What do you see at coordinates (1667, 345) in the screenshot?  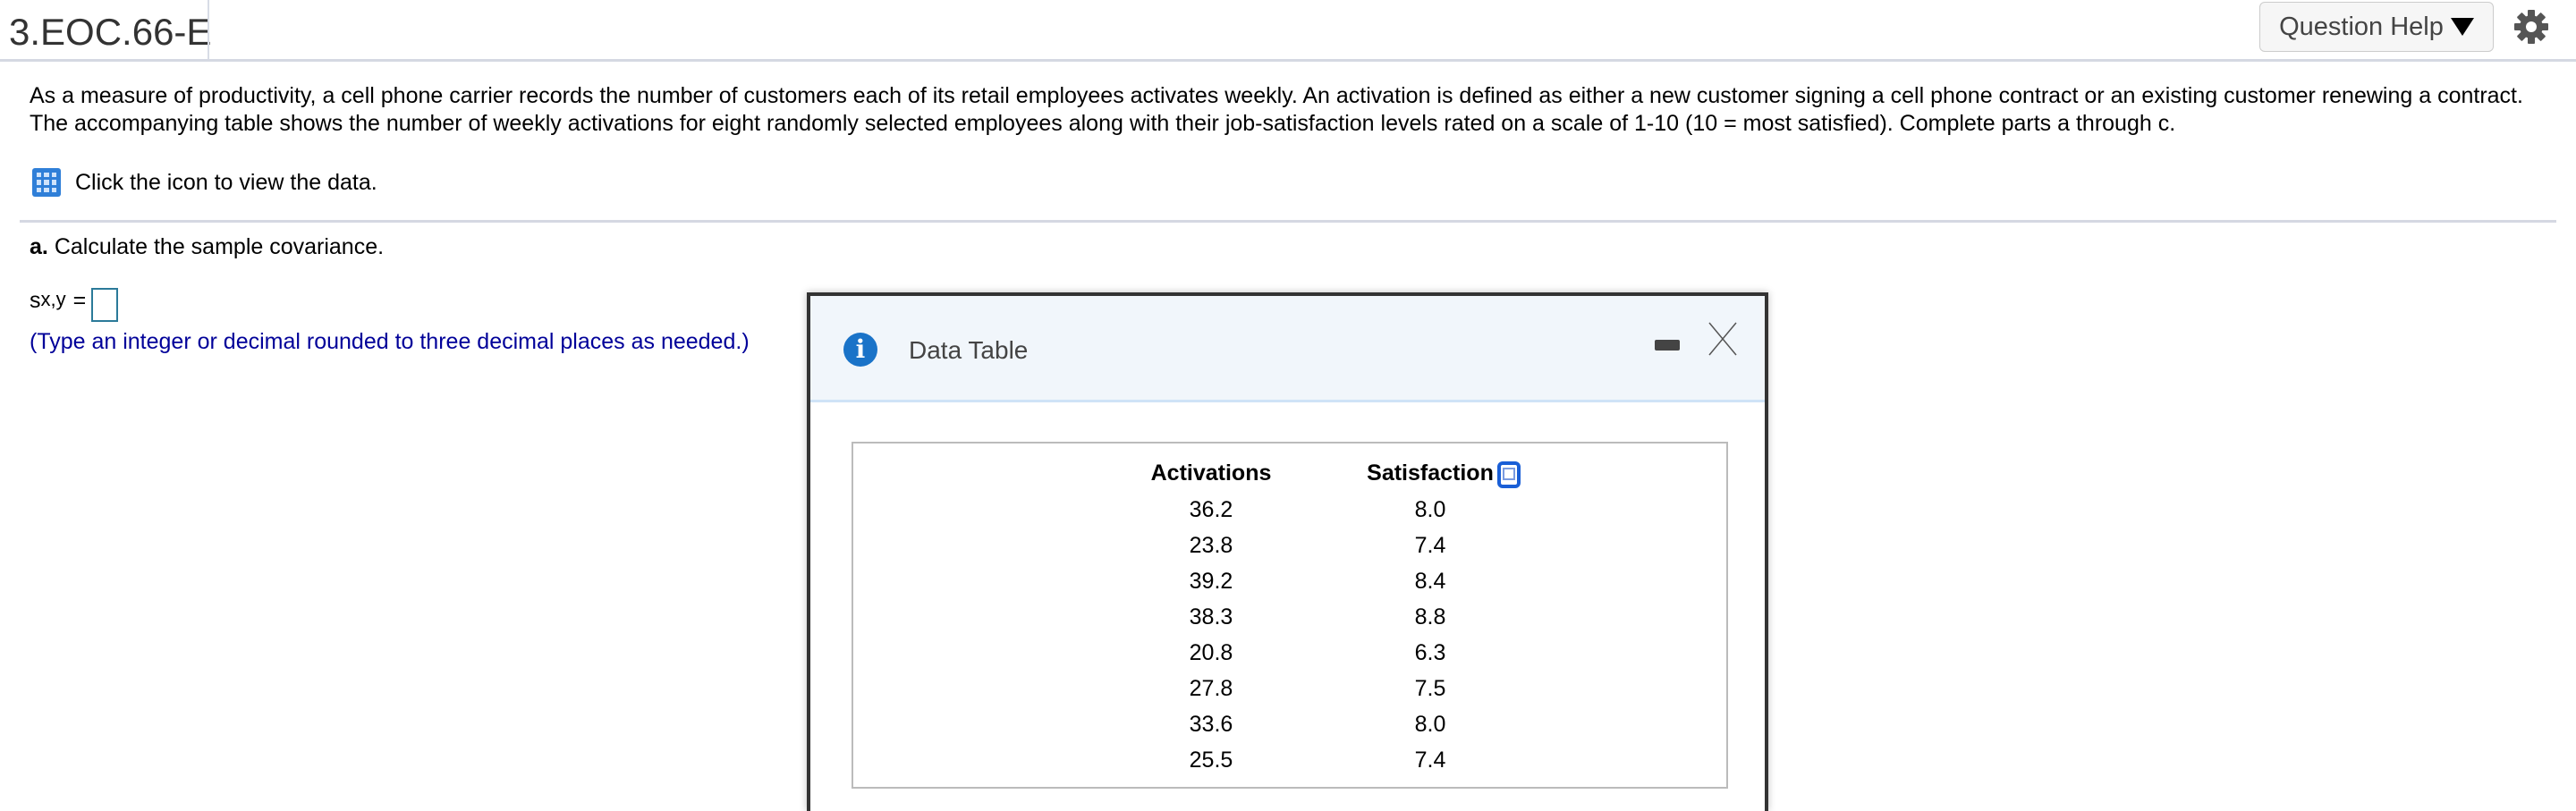 I see `minimize-button` at bounding box center [1667, 345].